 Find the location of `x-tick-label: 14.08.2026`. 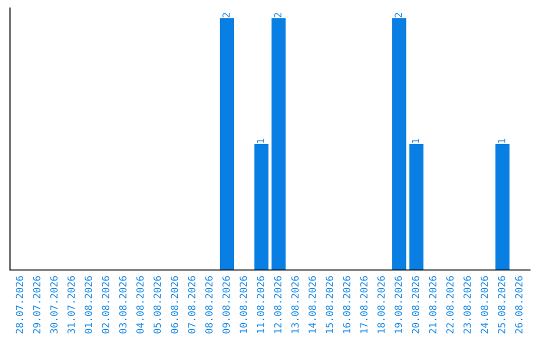

x-tick-label: 14.08.2026 is located at coordinates (312, 304).